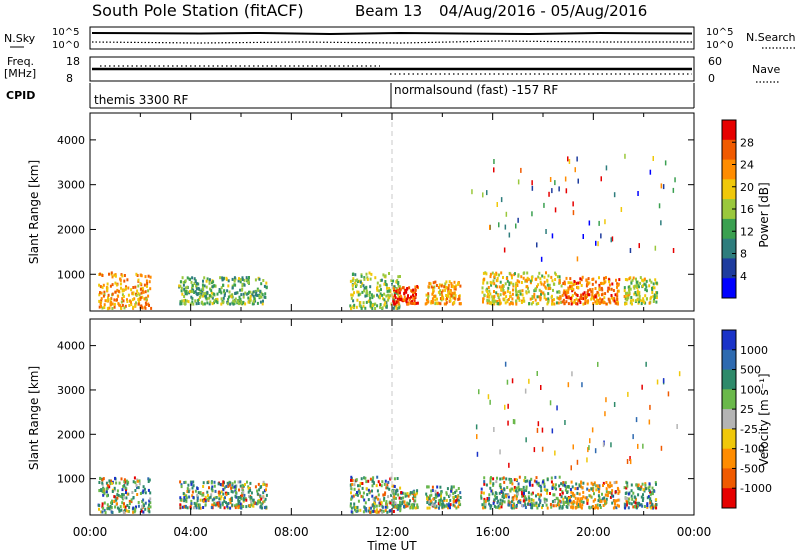 Image resolution: width=800 pixels, height=554 pixels. I want to click on nave-dots, so click(396, 70).